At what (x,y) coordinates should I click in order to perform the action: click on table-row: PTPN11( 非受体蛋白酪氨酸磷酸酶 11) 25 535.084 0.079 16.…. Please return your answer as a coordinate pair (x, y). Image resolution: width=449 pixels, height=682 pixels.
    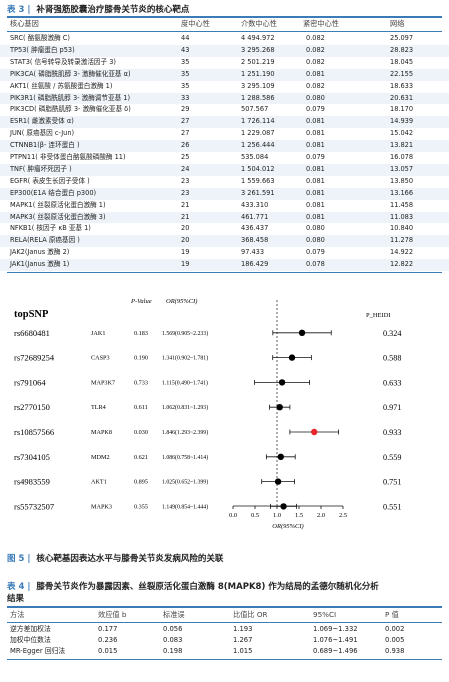
    Looking at the image, I should click on (224, 158).